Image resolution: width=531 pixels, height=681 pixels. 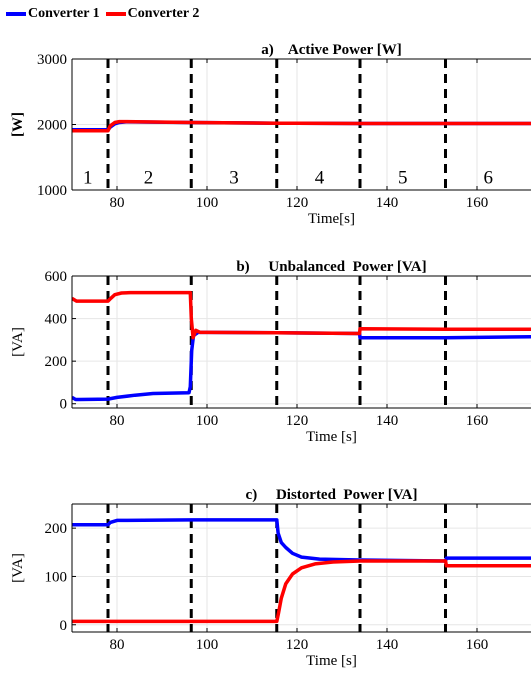 What do you see at coordinates (52, 191) in the screenshot?
I see `panel-a-y-tick-label: 1000` at bounding box center [52, 191].